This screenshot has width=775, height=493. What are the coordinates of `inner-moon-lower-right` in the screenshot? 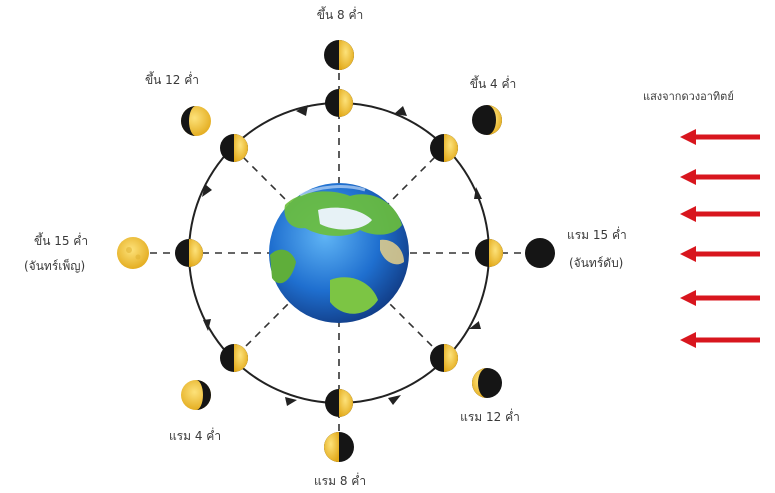 It's located at (444, 358).